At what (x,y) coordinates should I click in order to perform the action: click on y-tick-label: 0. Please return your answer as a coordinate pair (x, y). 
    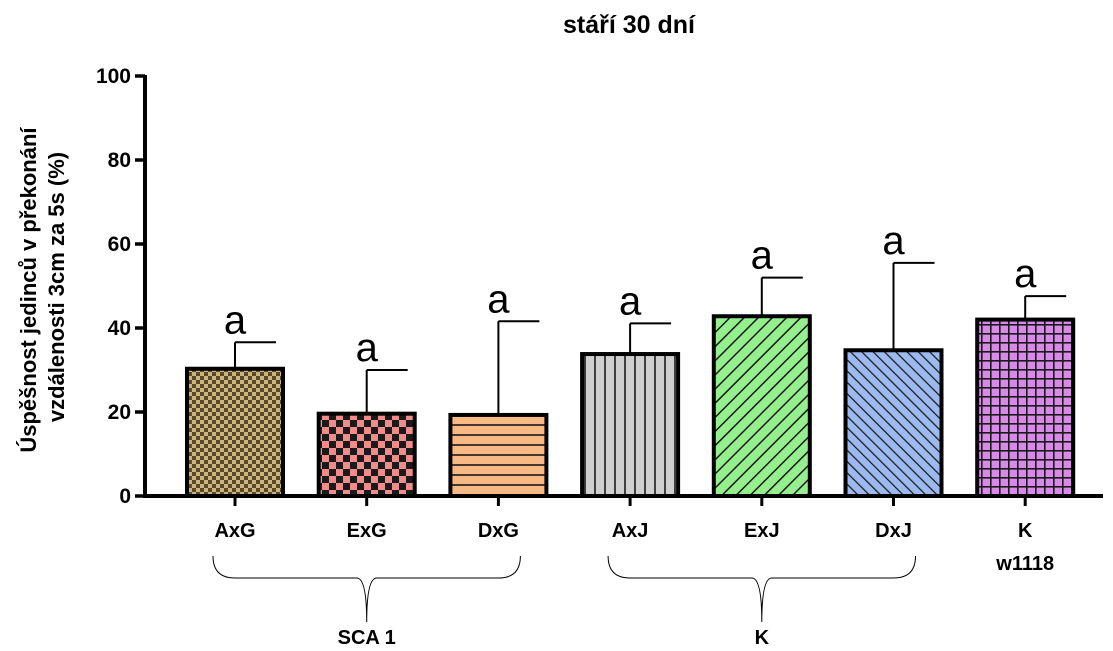
    Looking at the image, I should click on (125, 496).